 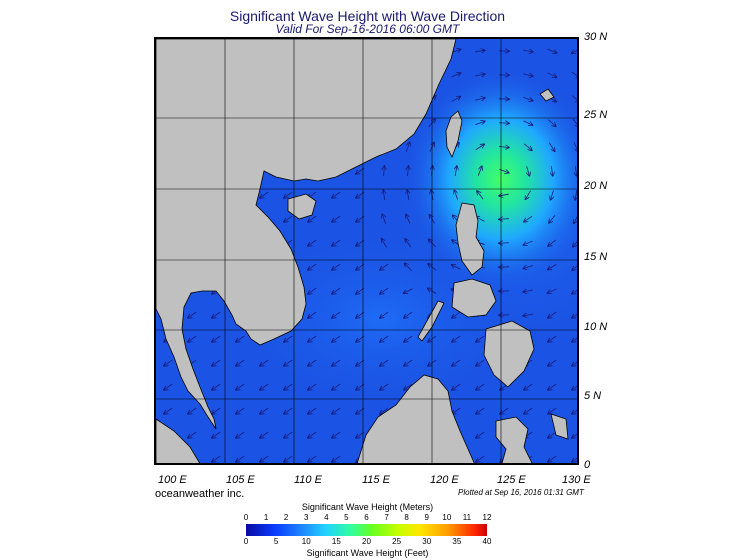 What do you see at coordinates (302, 206) in the screenshot?
I see `land-hainan` at bounding box center [302, 206].